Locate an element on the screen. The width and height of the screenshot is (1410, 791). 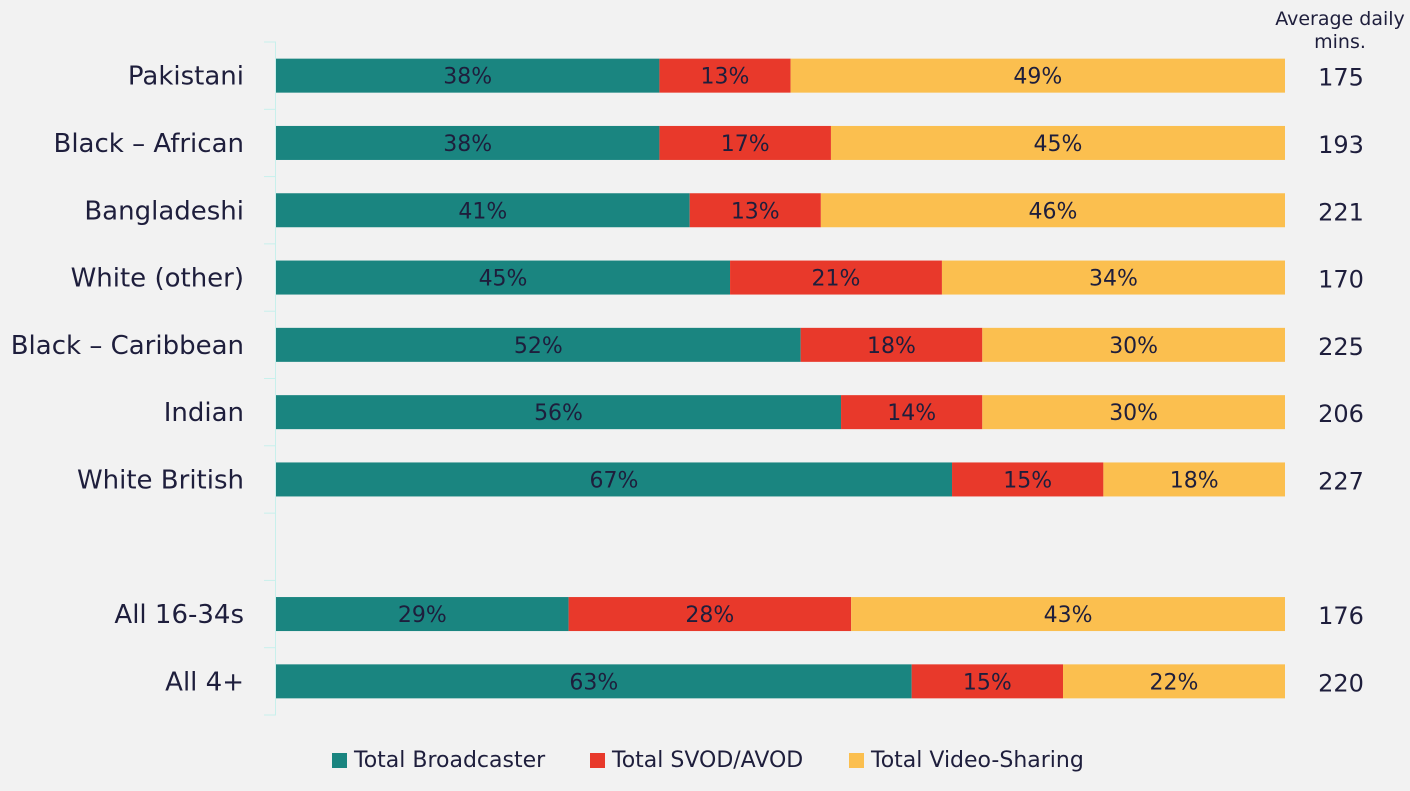
data-label: 56% is located at coordinates (558, 413).